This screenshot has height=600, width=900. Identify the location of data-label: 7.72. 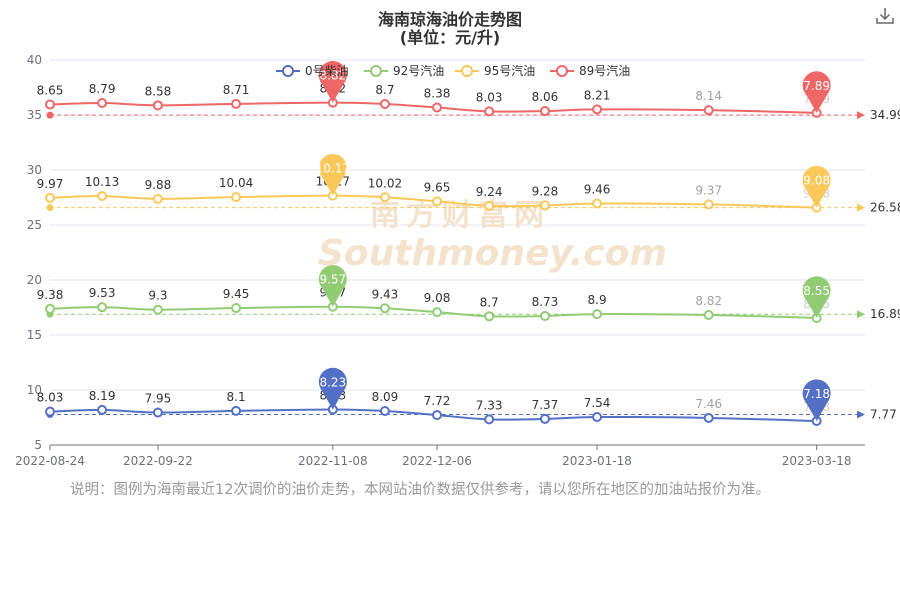
(437, 401).